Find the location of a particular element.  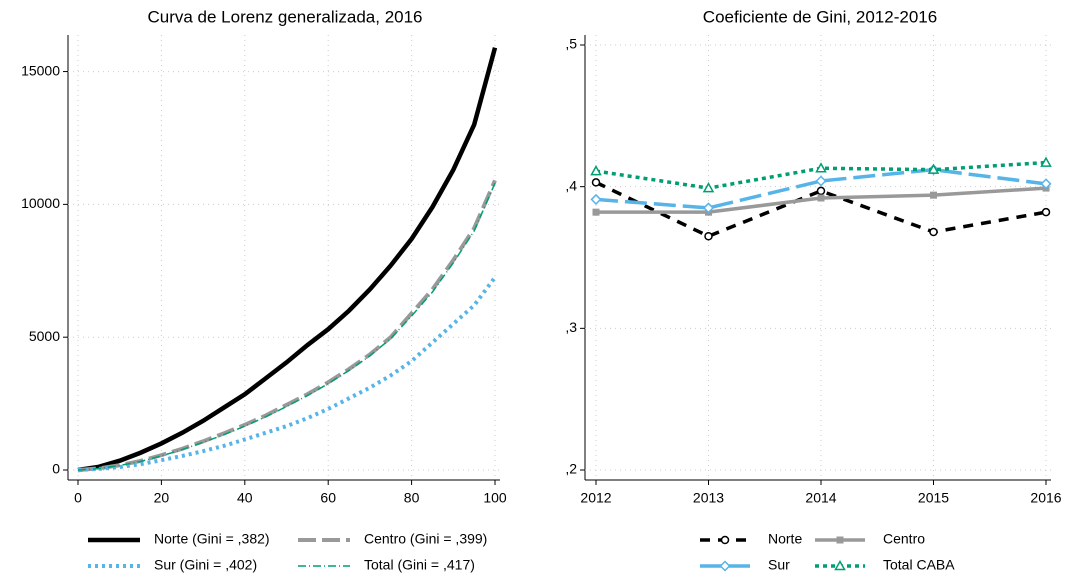

legend-label: Norte is located at coordinates (785, 539).